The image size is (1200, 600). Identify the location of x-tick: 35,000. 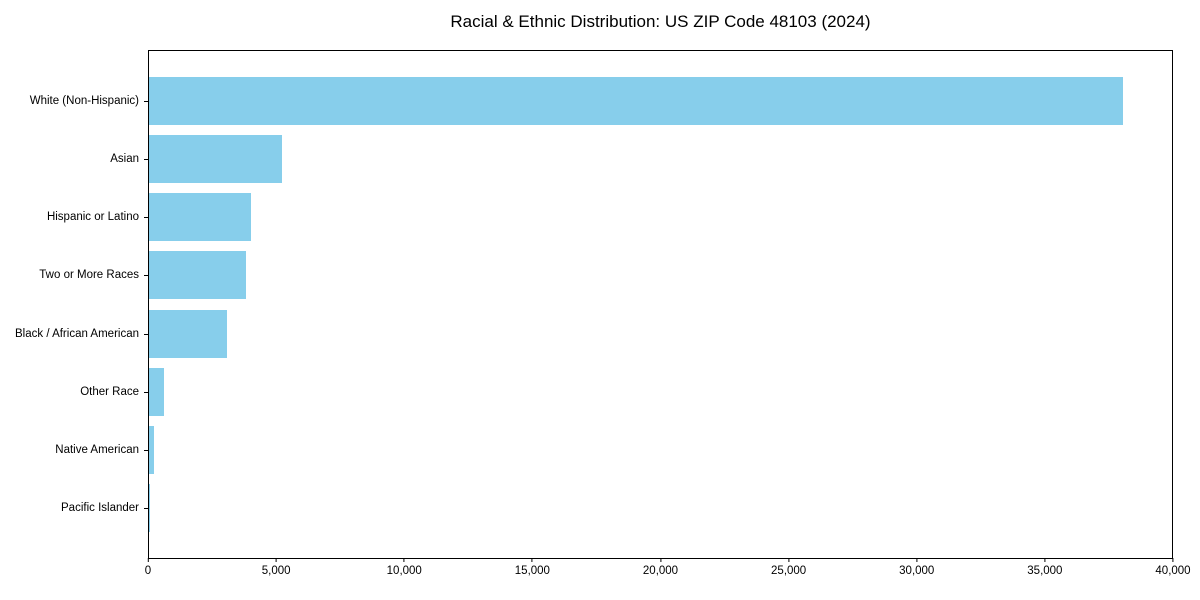
(1044, 567).